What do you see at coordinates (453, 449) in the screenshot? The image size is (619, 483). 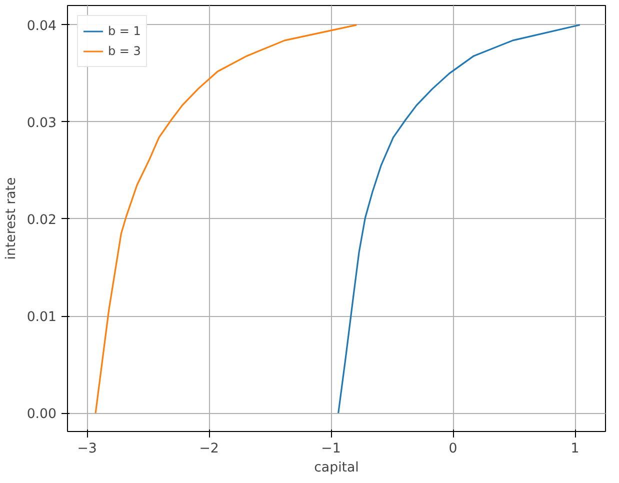 I see `x-tick-label: 0` at bounding box center [453, 449].